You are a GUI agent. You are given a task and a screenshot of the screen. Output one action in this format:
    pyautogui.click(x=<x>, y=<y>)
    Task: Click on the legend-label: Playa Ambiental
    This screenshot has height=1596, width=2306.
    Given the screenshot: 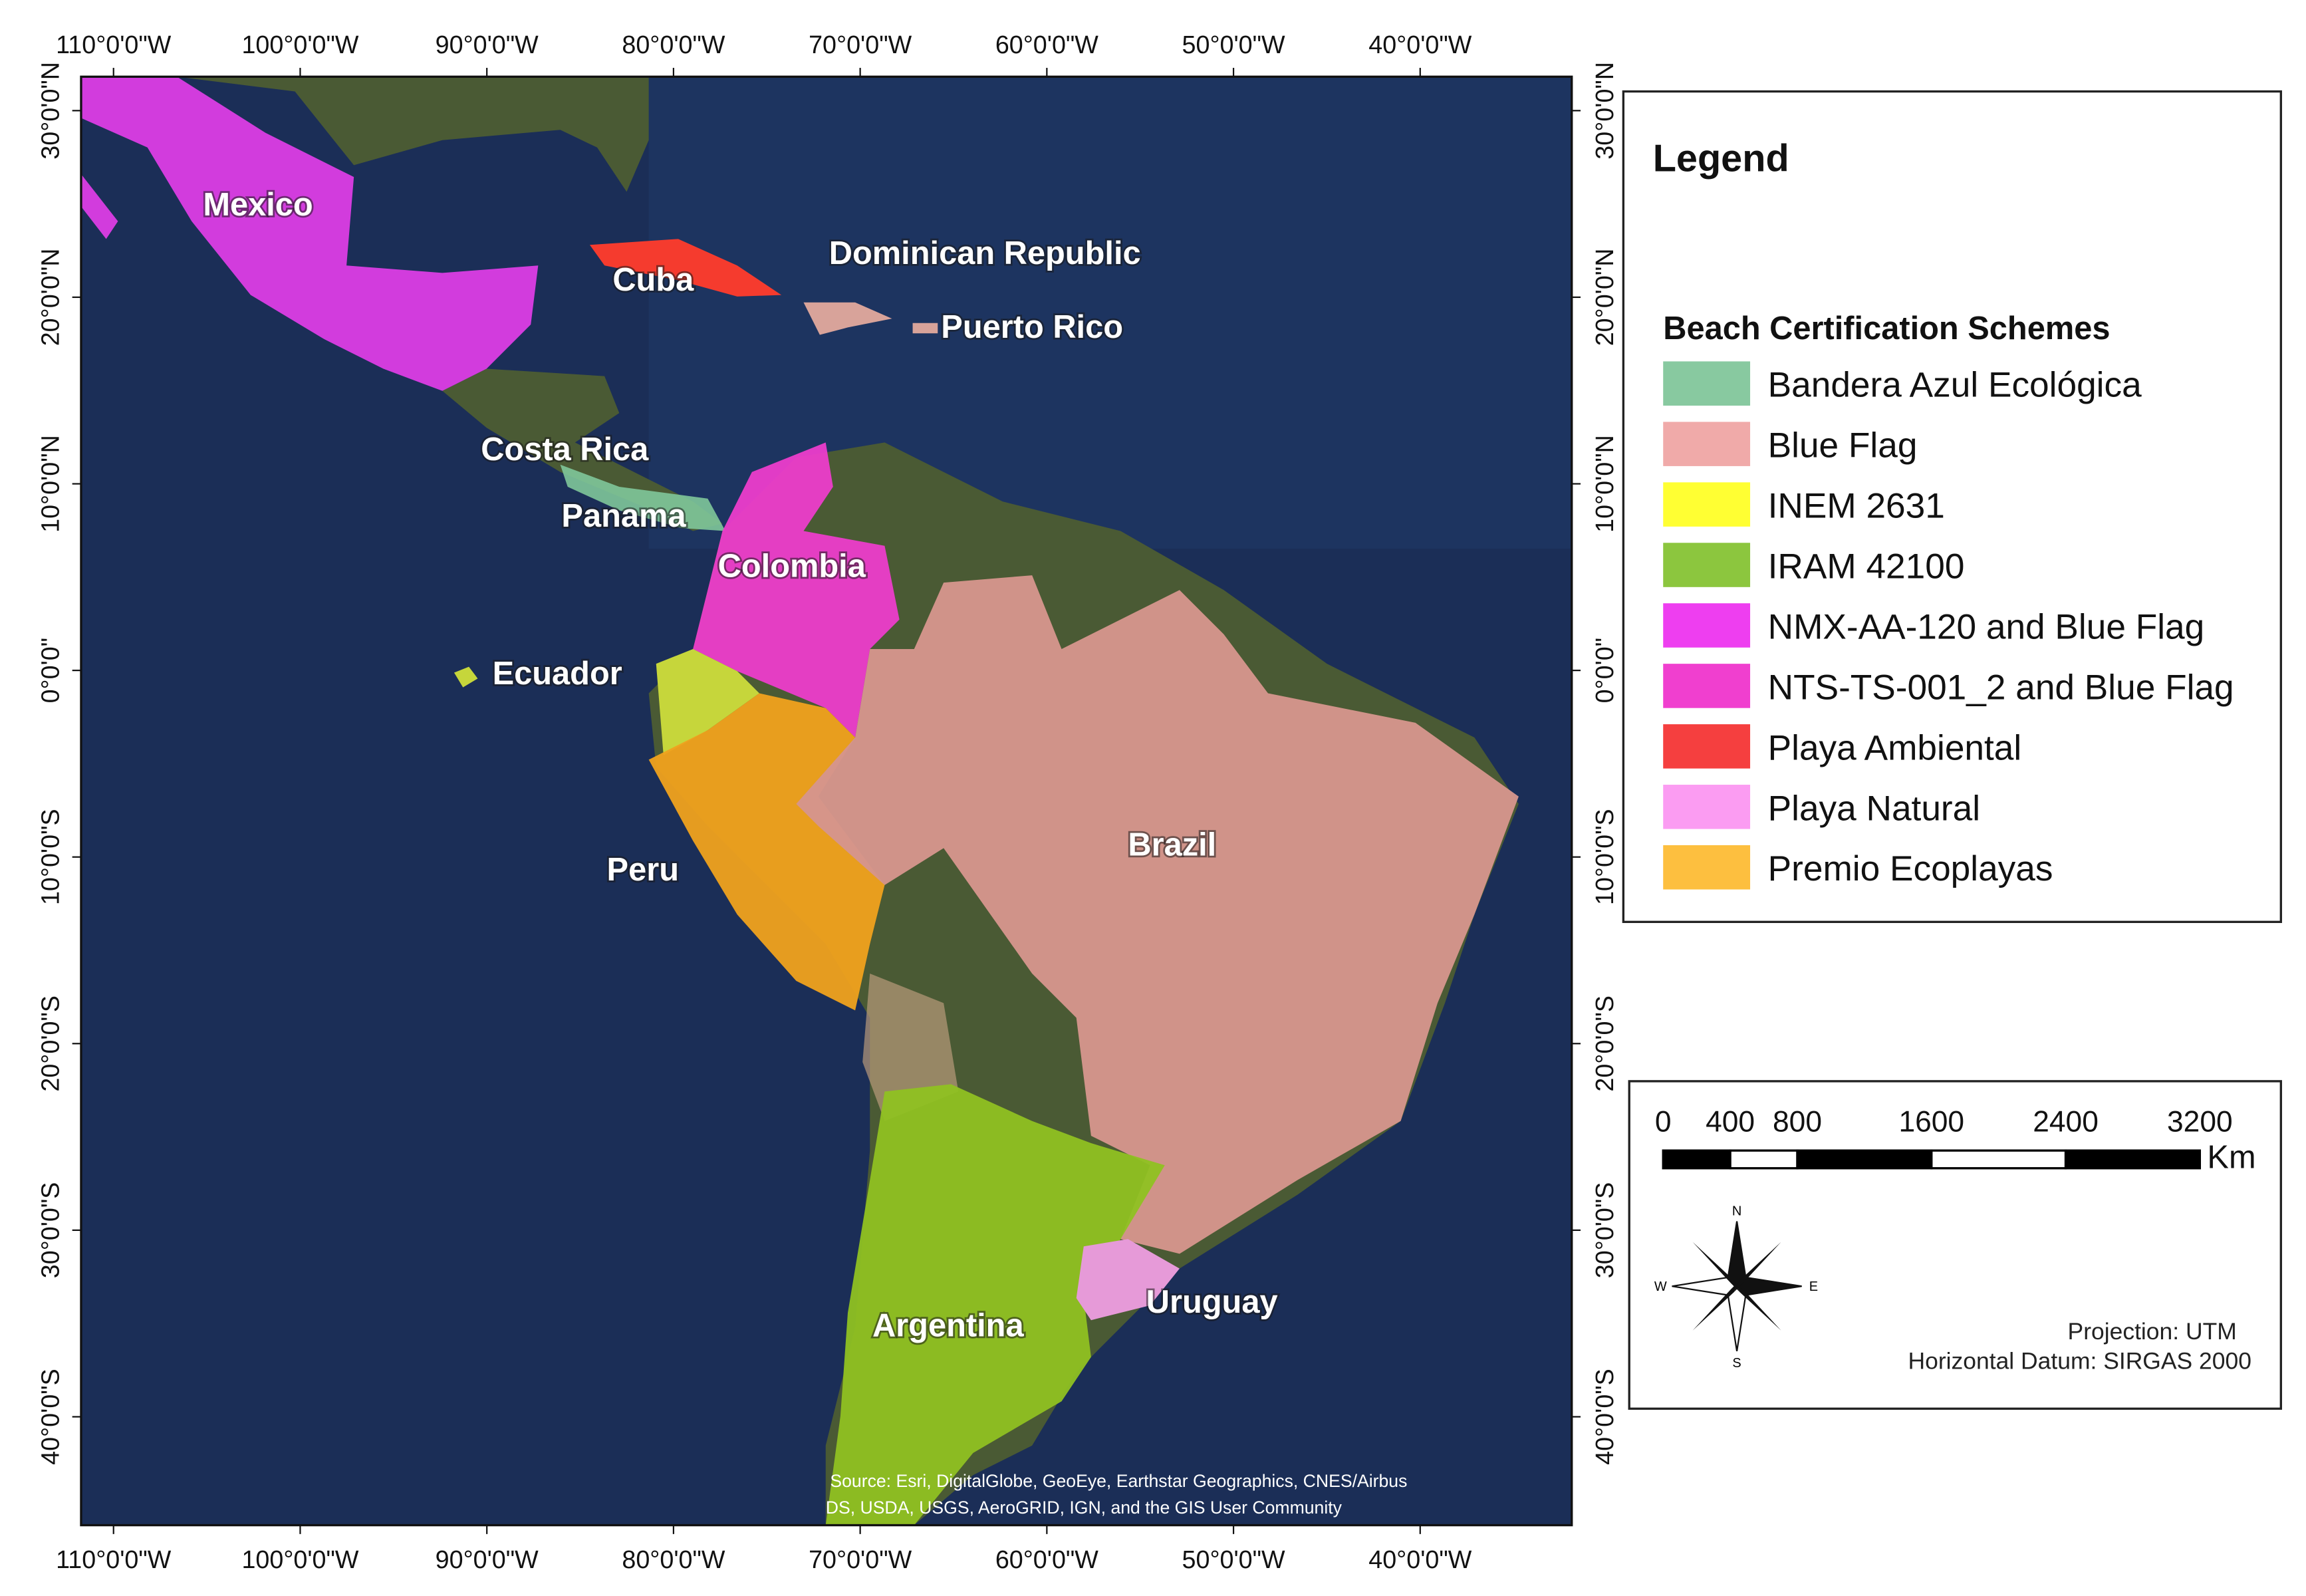 What is the action you would take?
    pyautogui.click(x=1895, y=748)
    